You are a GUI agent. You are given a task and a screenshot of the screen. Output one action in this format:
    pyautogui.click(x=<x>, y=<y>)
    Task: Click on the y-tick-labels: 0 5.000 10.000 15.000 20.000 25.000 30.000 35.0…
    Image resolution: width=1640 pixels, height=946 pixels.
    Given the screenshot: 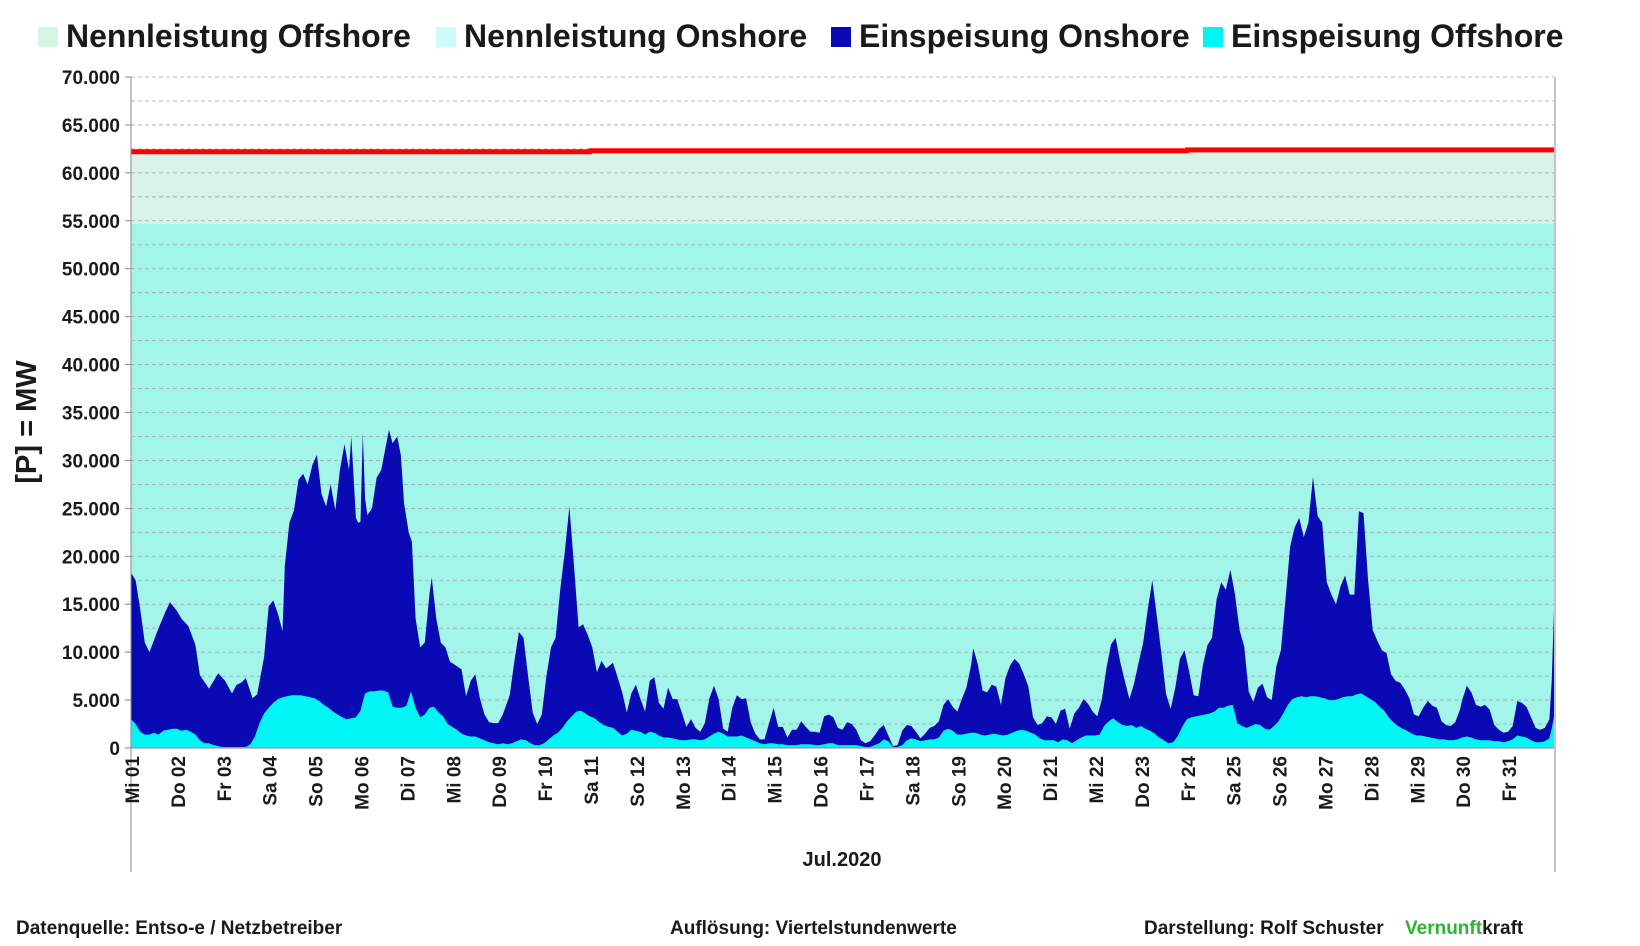 What is the action you would take?
    pyautogui.click(x=91, y=414)
    